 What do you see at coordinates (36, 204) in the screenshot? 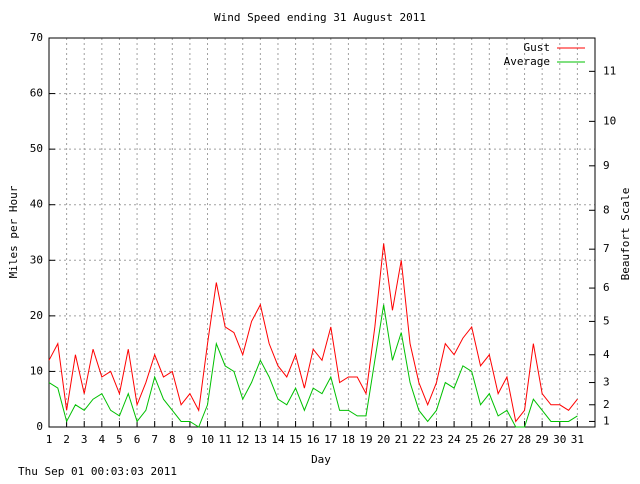
I see `y-tick-label: 40` at bounding box center [36, 204].